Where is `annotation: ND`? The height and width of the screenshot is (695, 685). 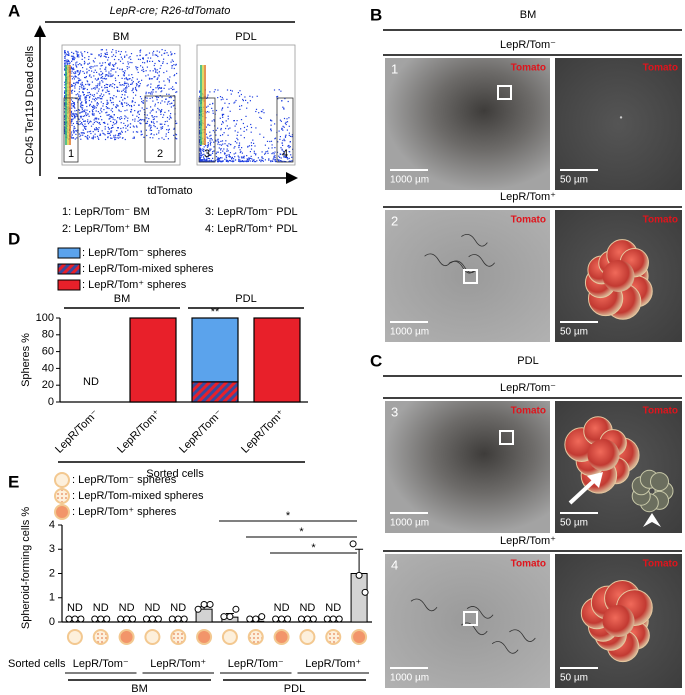 annotation: ND is located at coordinates (91, 382).